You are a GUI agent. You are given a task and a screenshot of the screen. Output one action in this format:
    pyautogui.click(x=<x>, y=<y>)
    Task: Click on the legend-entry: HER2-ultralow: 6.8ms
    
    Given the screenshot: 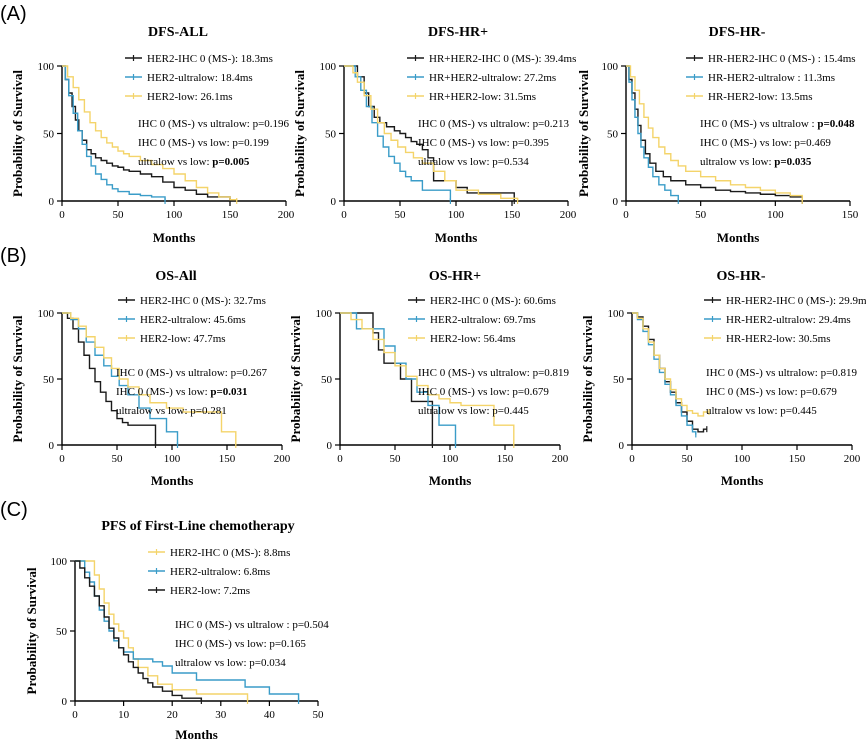 What is the action you would take?
    pyautogui.click(x=220, y=572)
    